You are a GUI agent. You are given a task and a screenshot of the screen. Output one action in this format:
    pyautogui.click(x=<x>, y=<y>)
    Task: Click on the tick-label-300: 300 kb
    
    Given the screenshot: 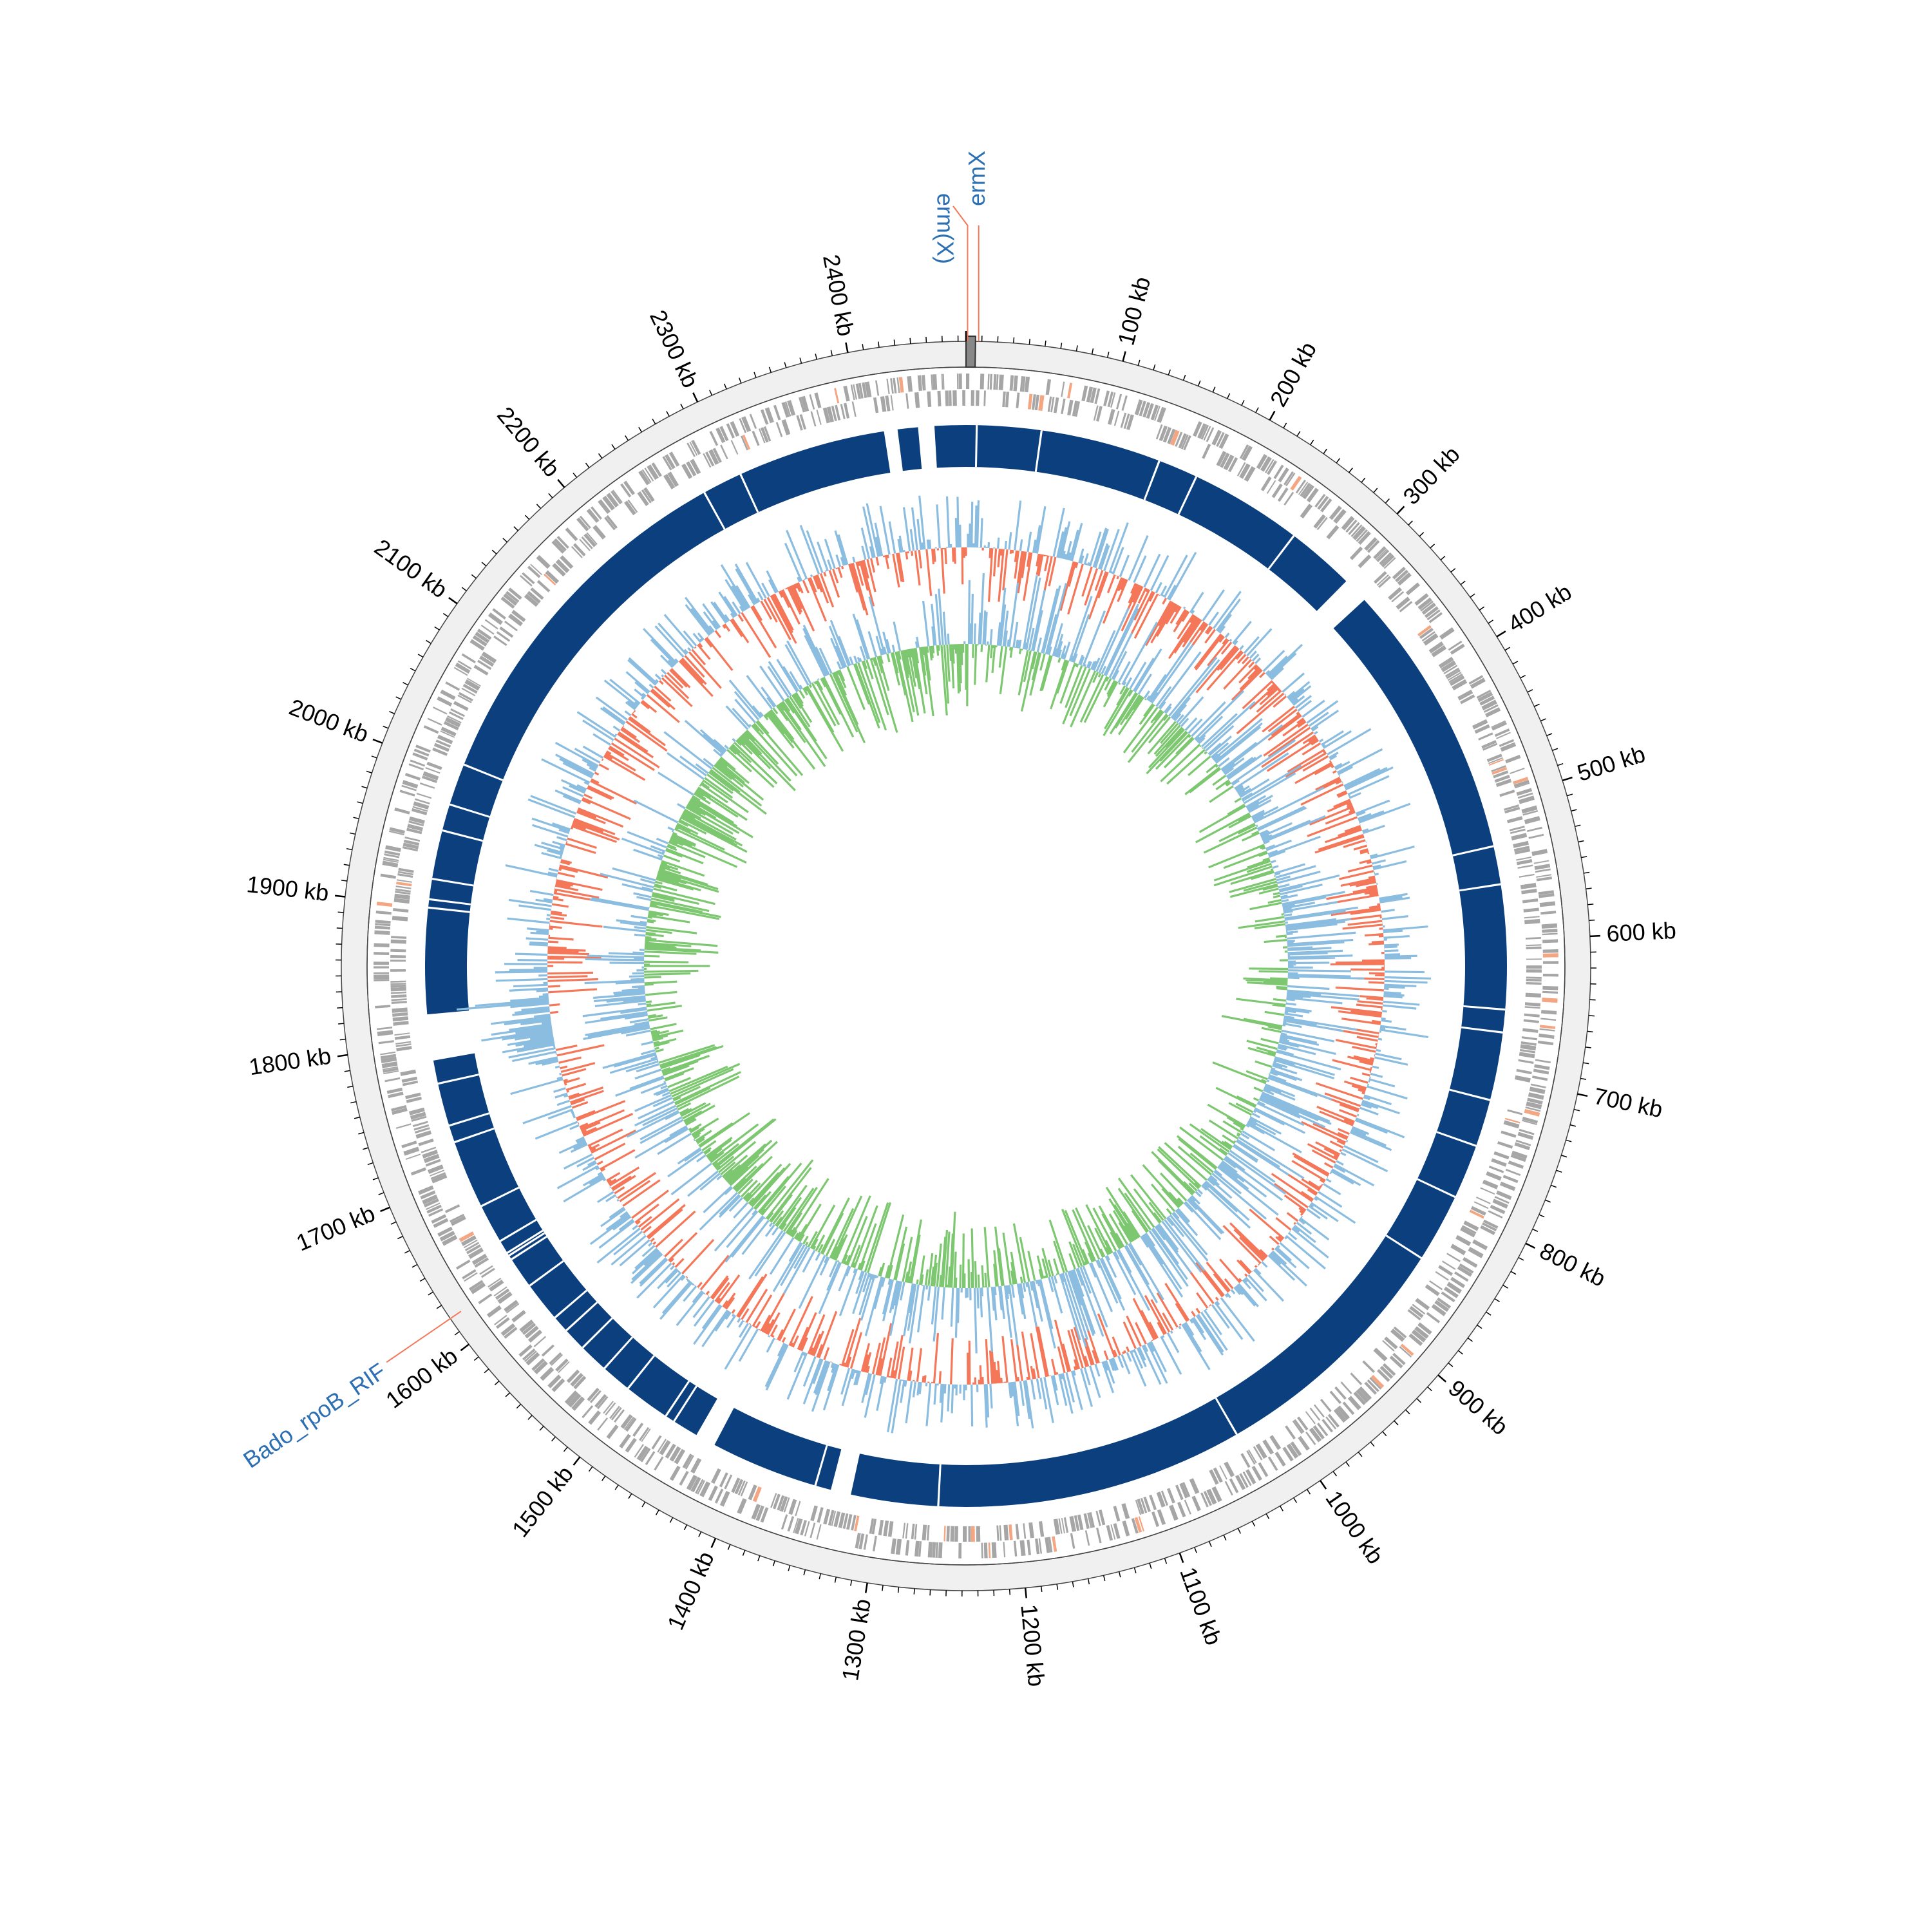 What is the action you would take?
    pyautogui.click(x=1430, y=476)
    